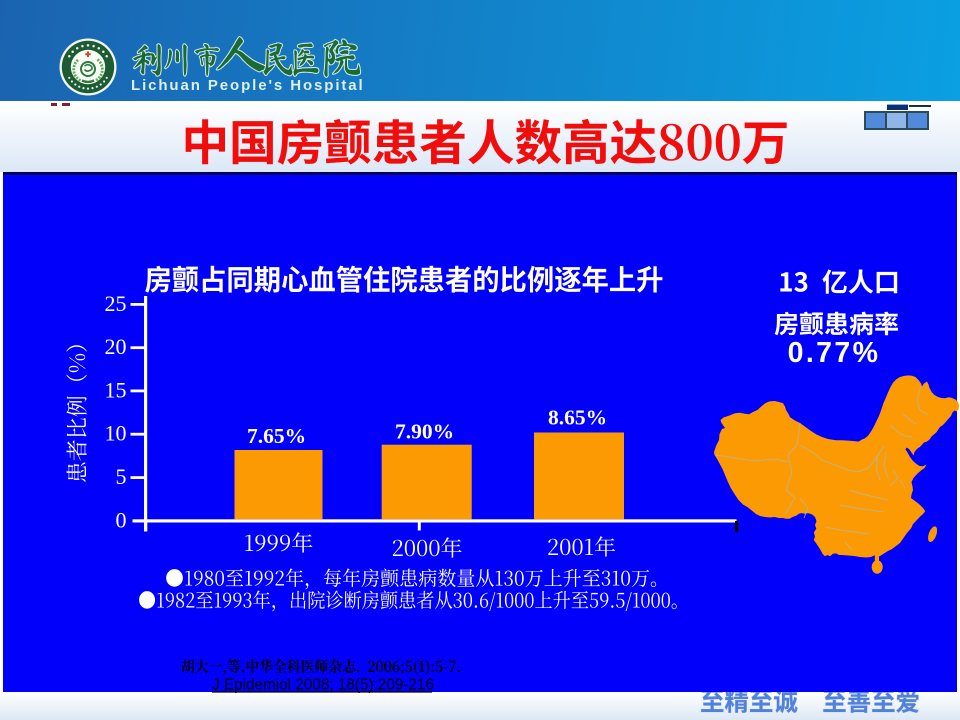 Image resolution: width=960 pixels, height=720 pixels. Describe the element at coordinates (116, 346) in the screenshot. I see `svg-text: 20` at that location.